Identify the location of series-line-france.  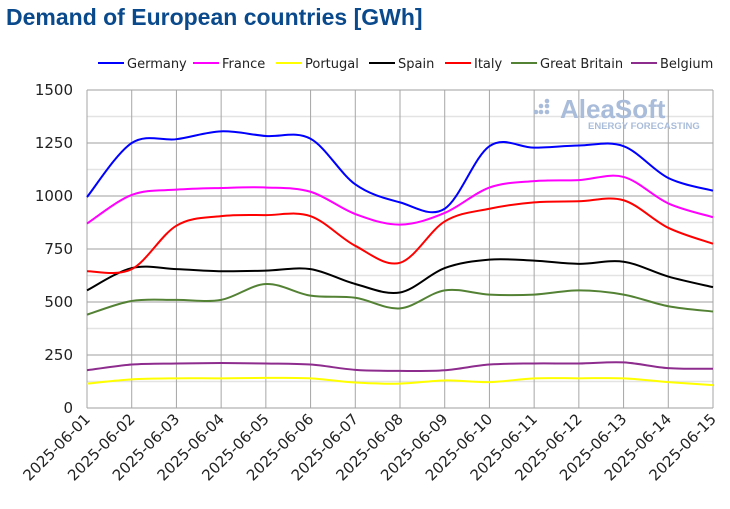
(400, 200).